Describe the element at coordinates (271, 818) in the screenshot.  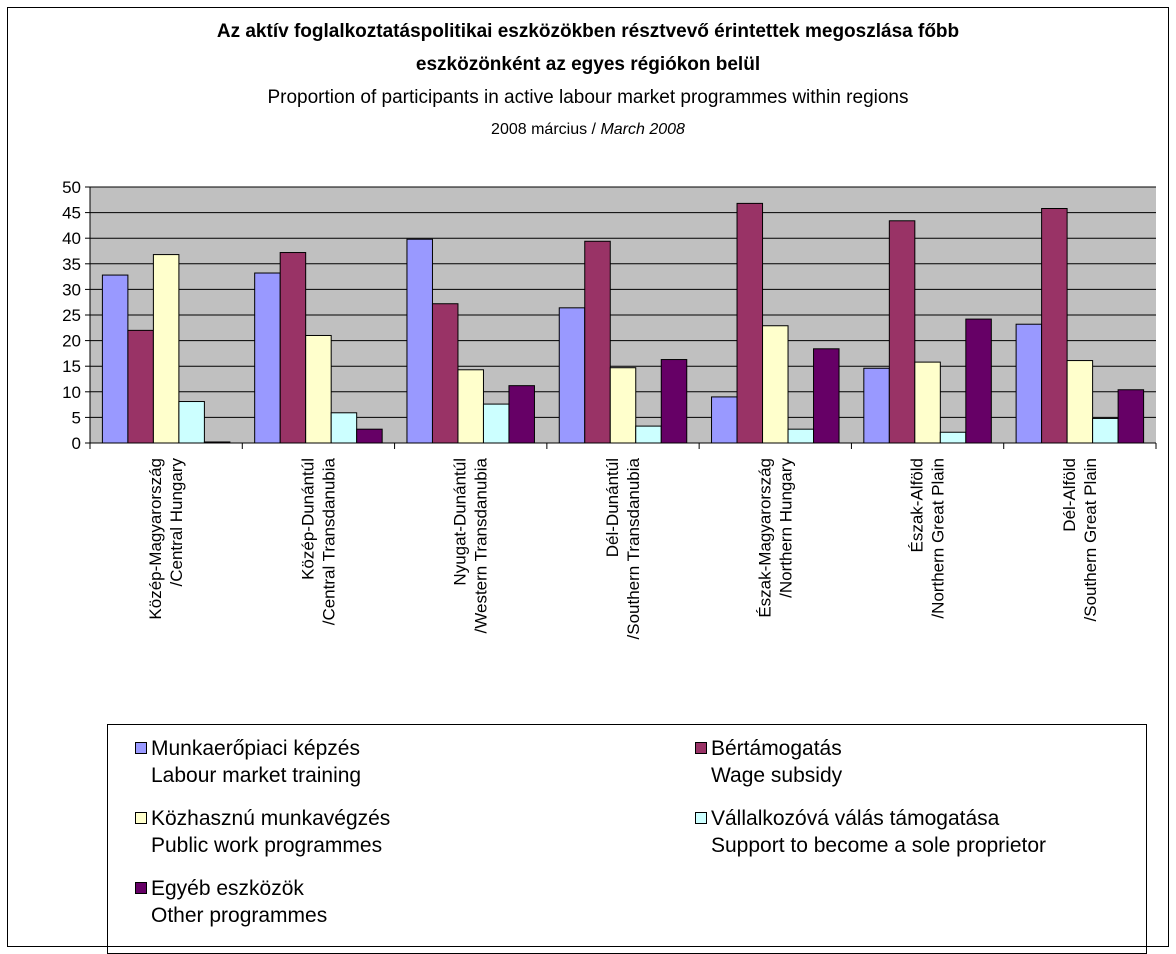
I see `legend-label: Közhasznú munkavégzés` at that location.